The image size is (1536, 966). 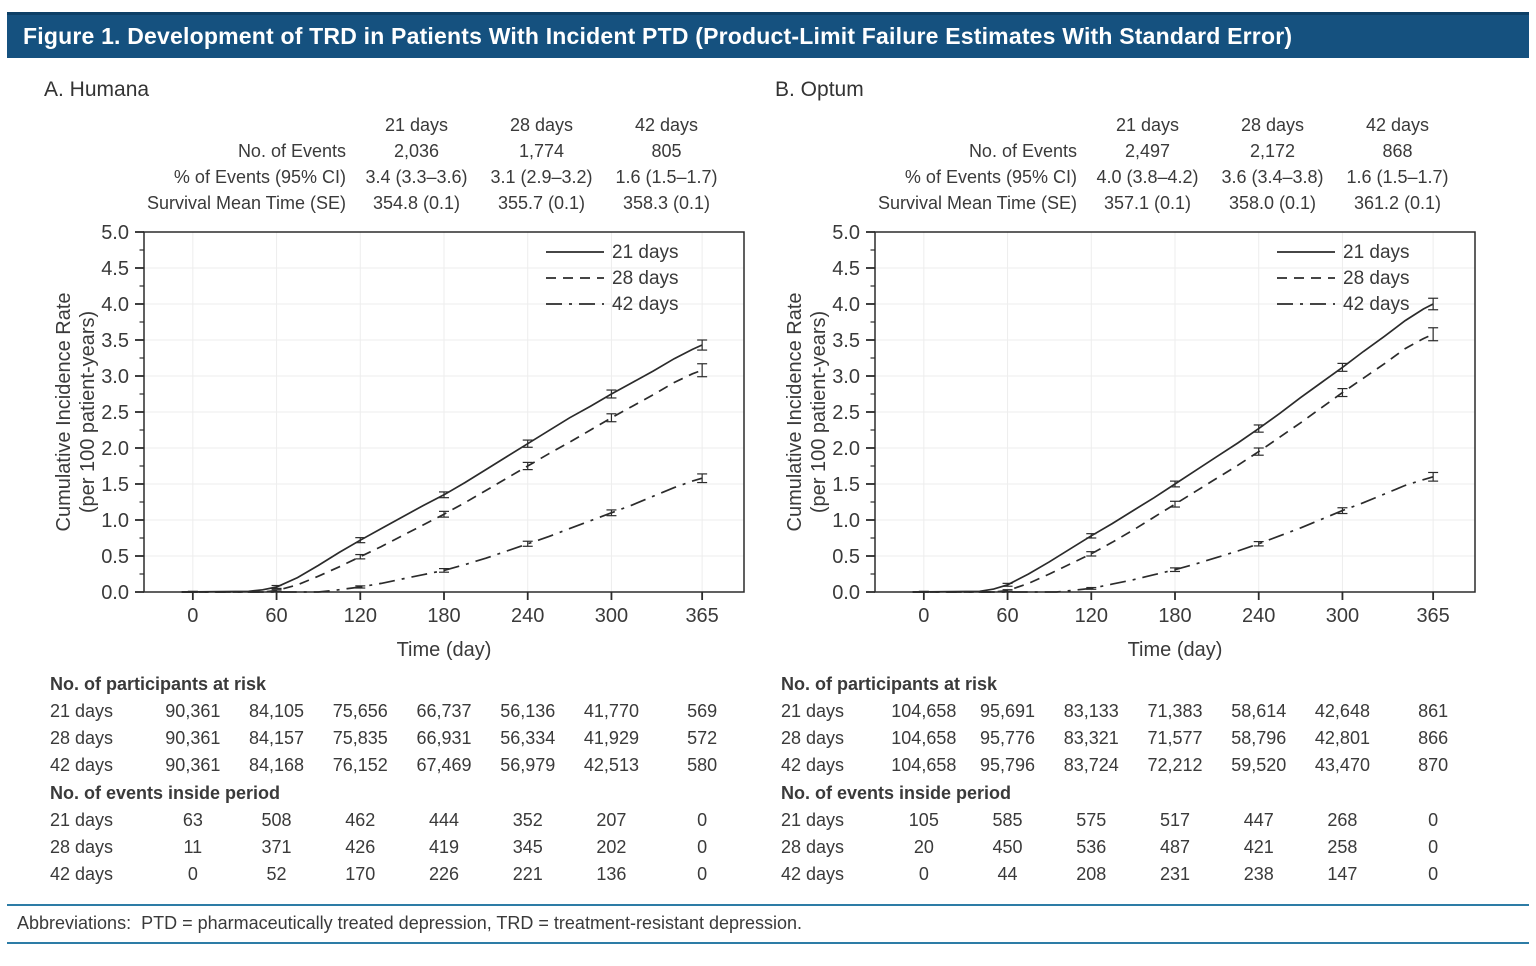 I want to click on x-tick-label: 180, so click(x=1174, y=616).